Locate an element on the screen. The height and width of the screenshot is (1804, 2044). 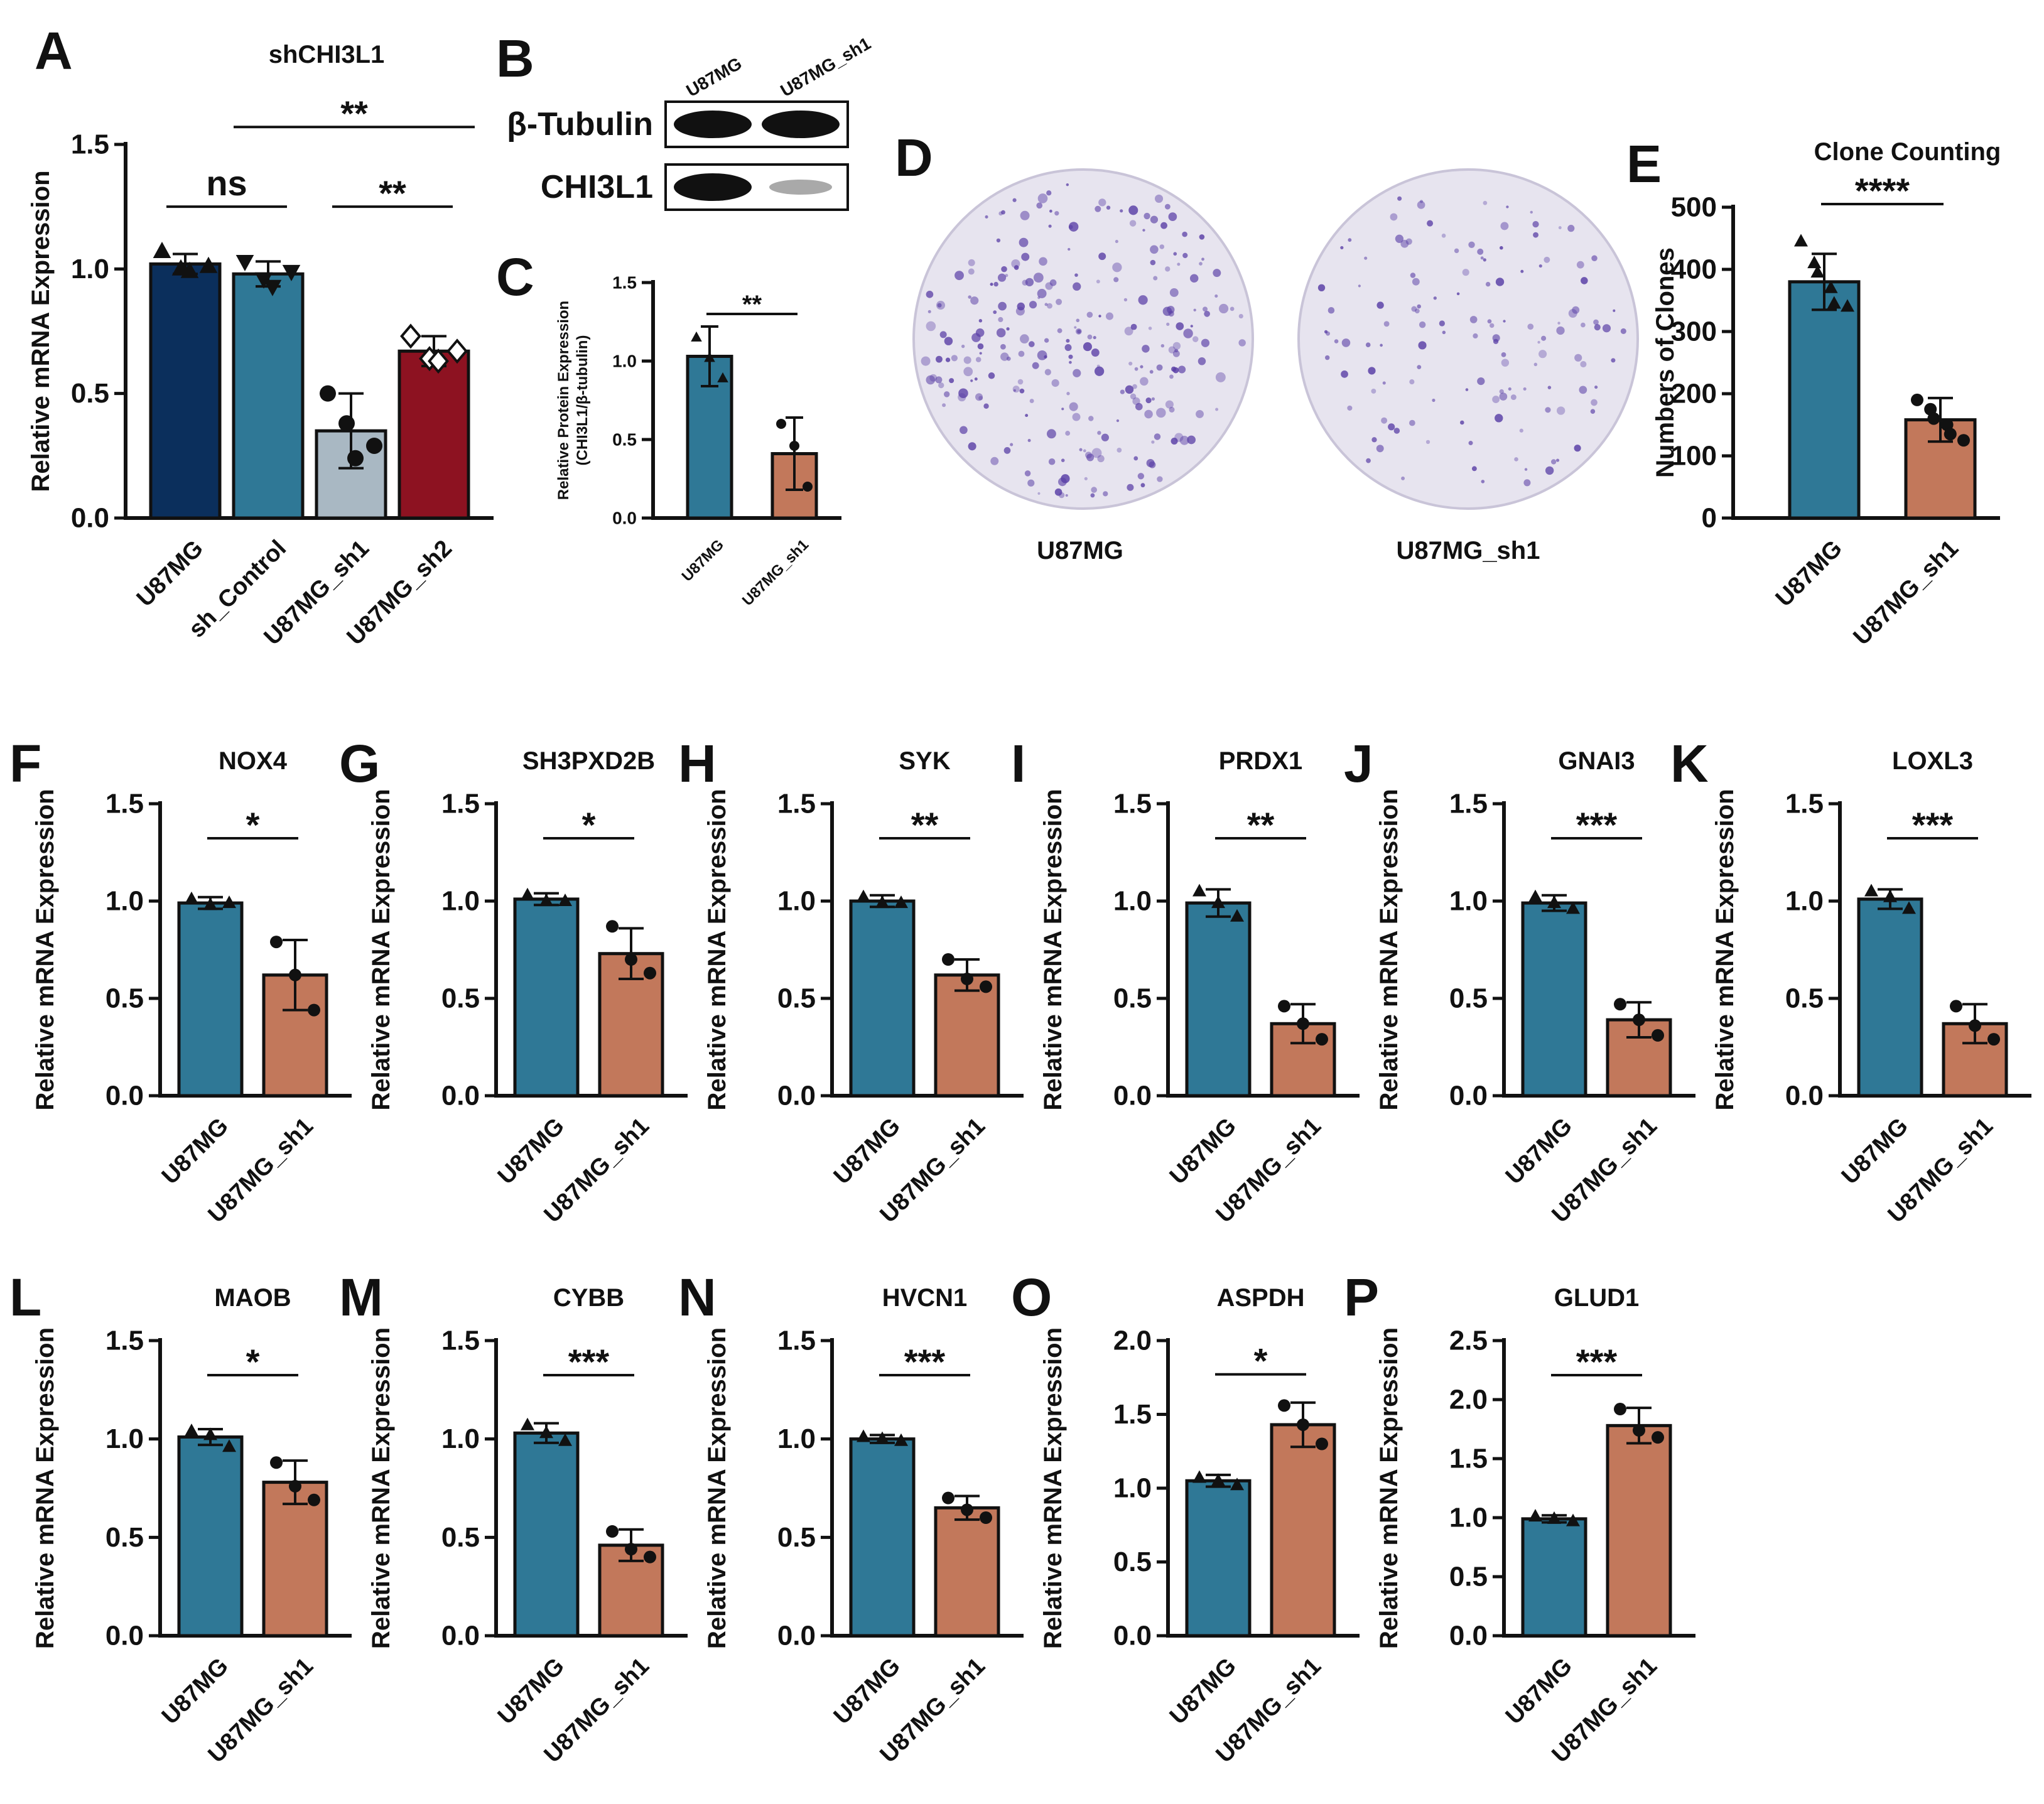
y-tick-label: 200 is located at coordinates (1694, 394).